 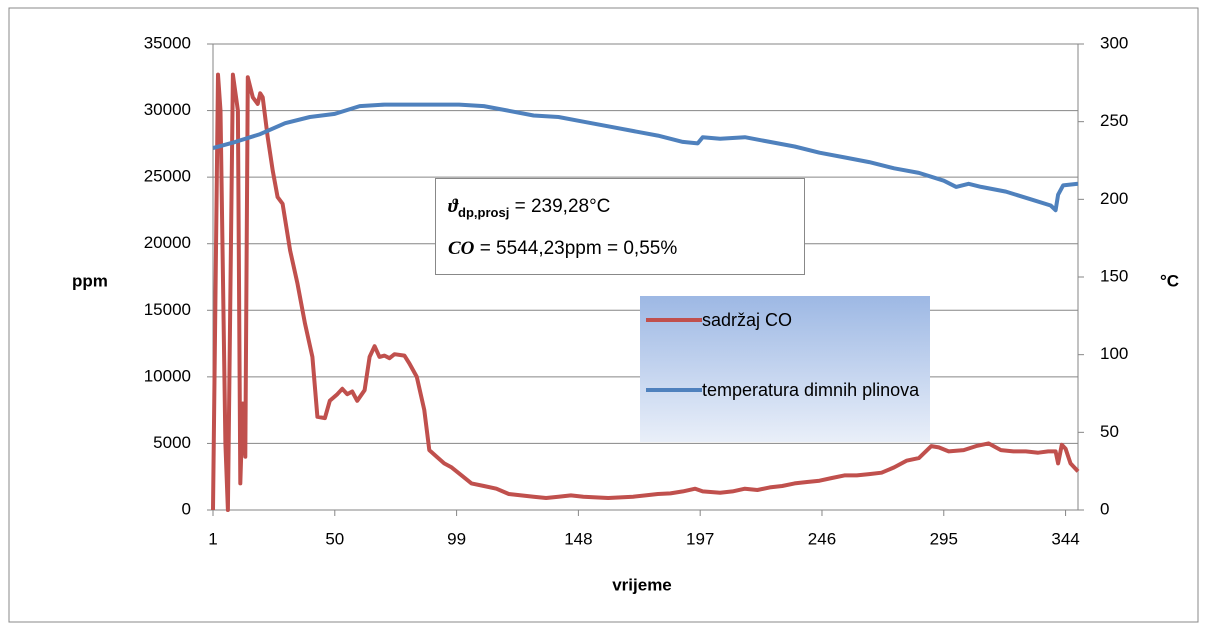 What do you see at coordinates (167, 242) in the screenshot?
I see `y-tick-label: 20000` at bounding box center [167, 242].